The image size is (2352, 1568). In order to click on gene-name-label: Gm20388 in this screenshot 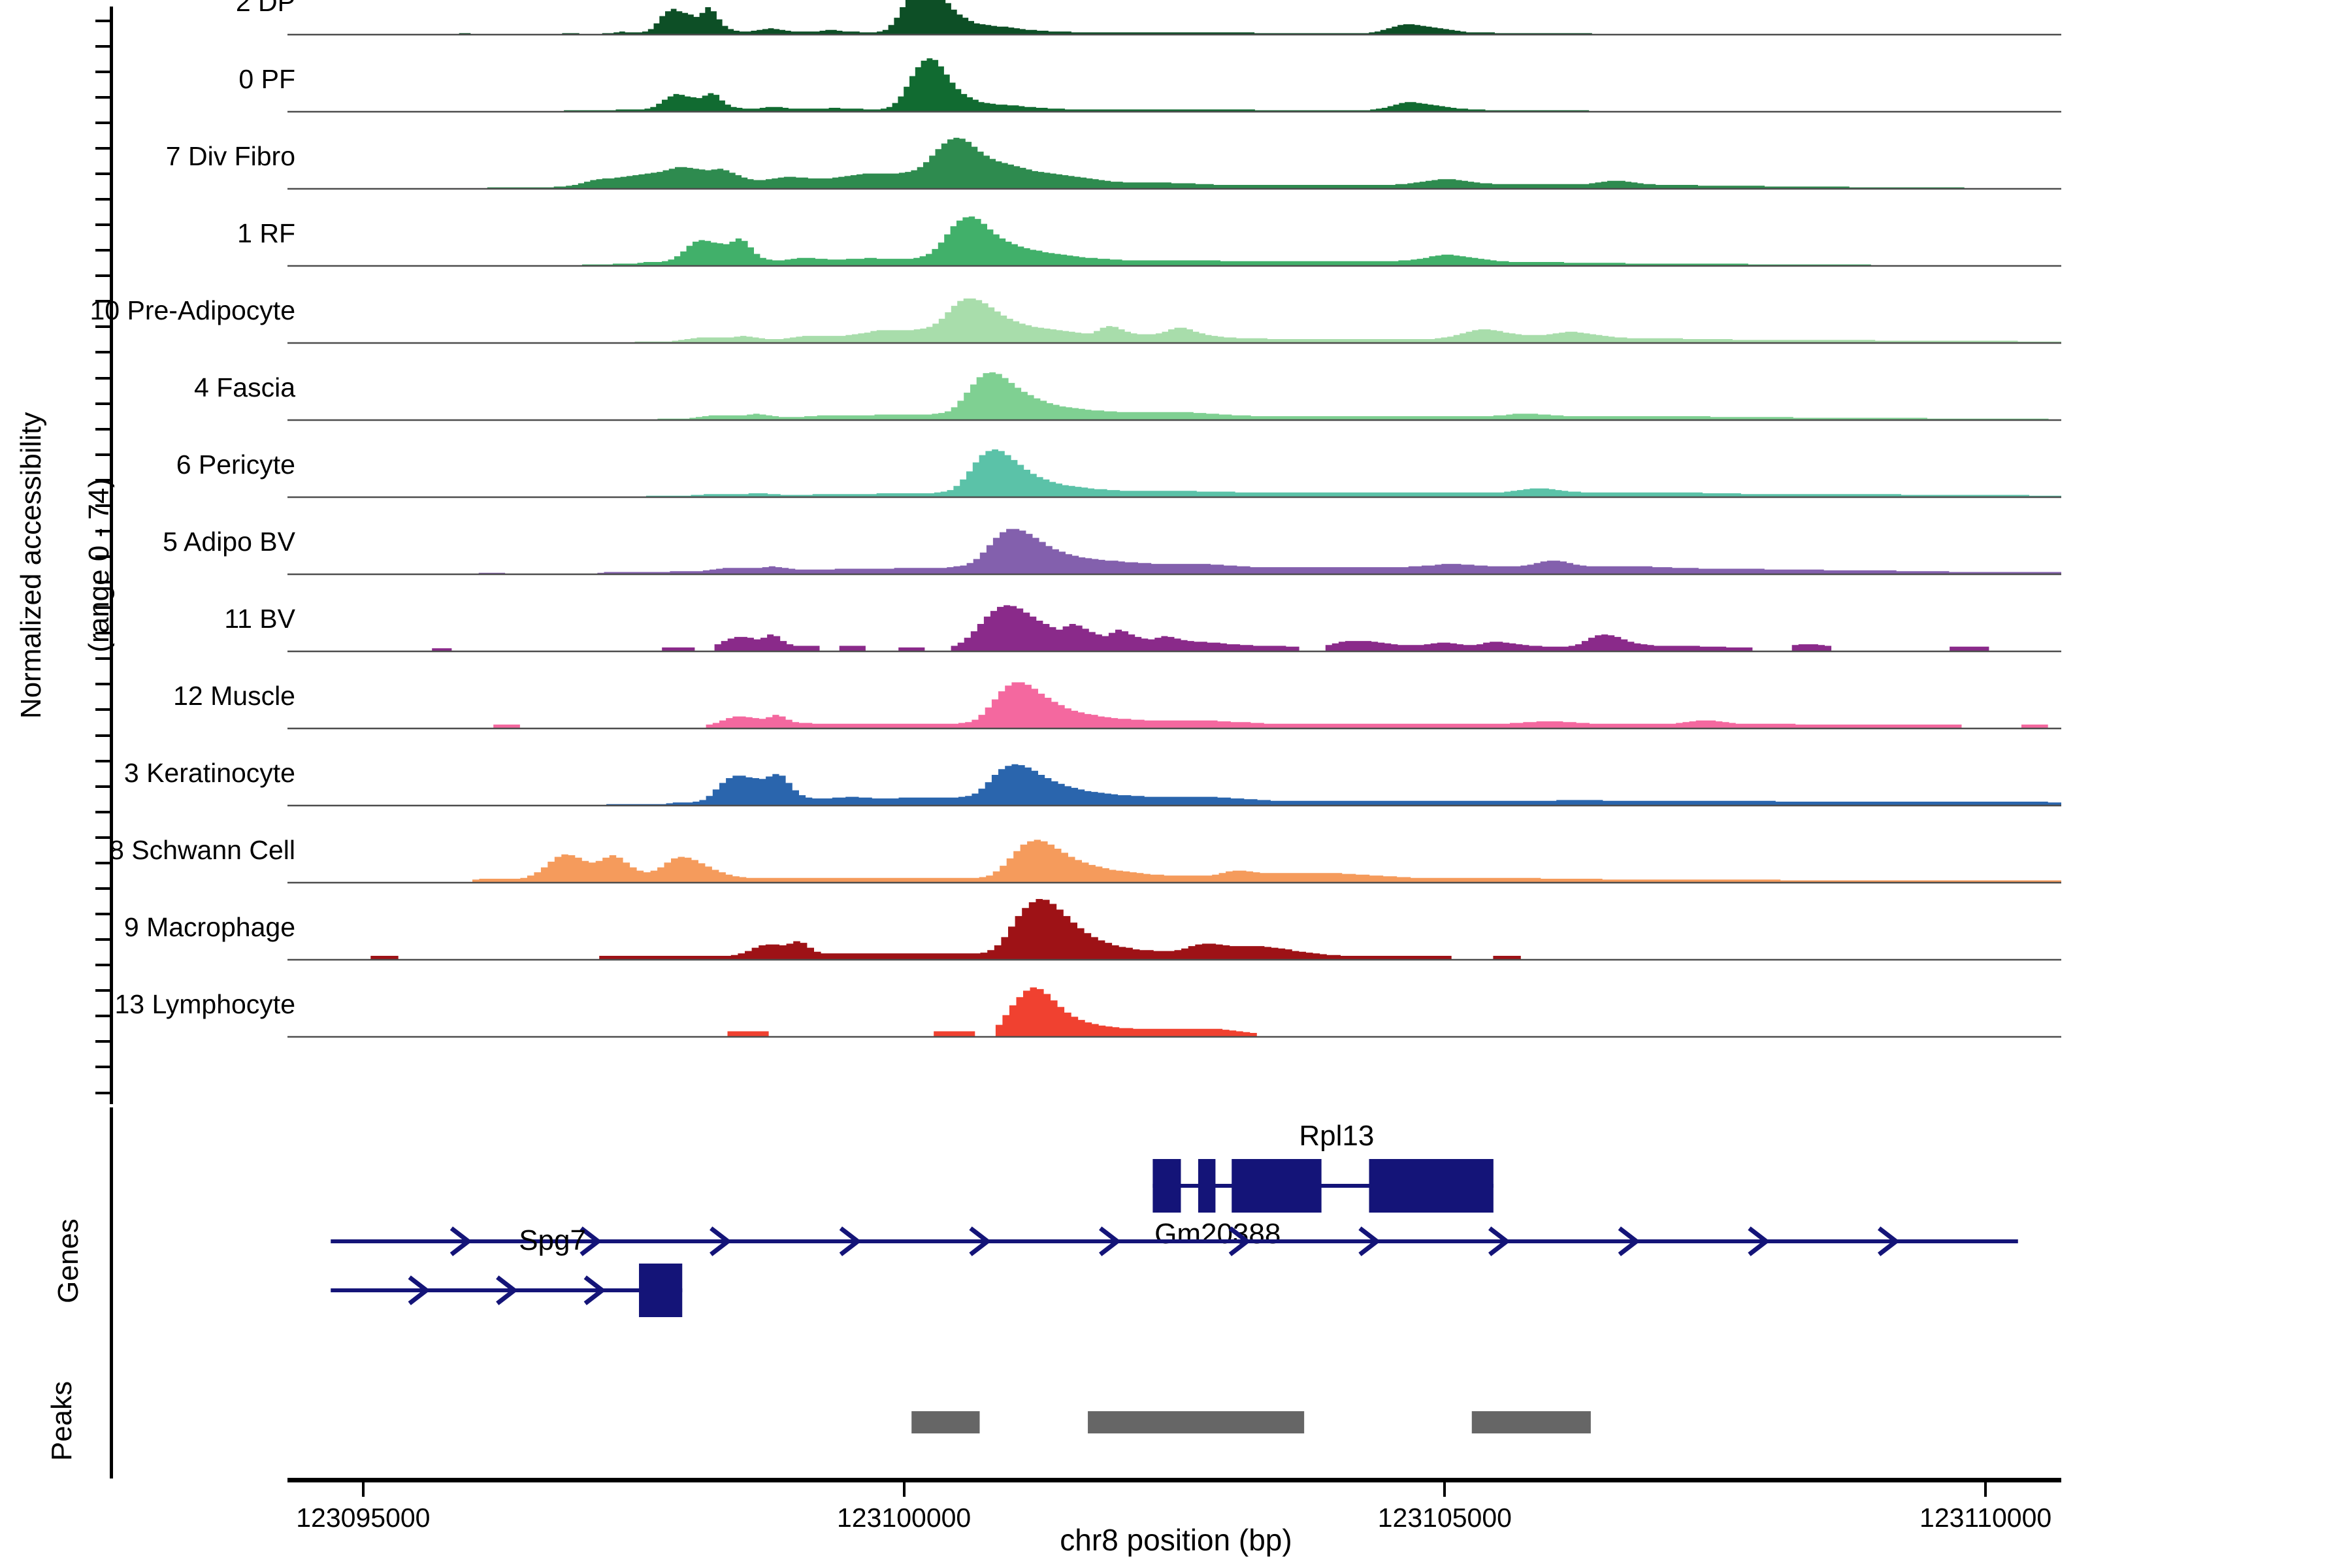, I will do `click(1217, 1234)`.